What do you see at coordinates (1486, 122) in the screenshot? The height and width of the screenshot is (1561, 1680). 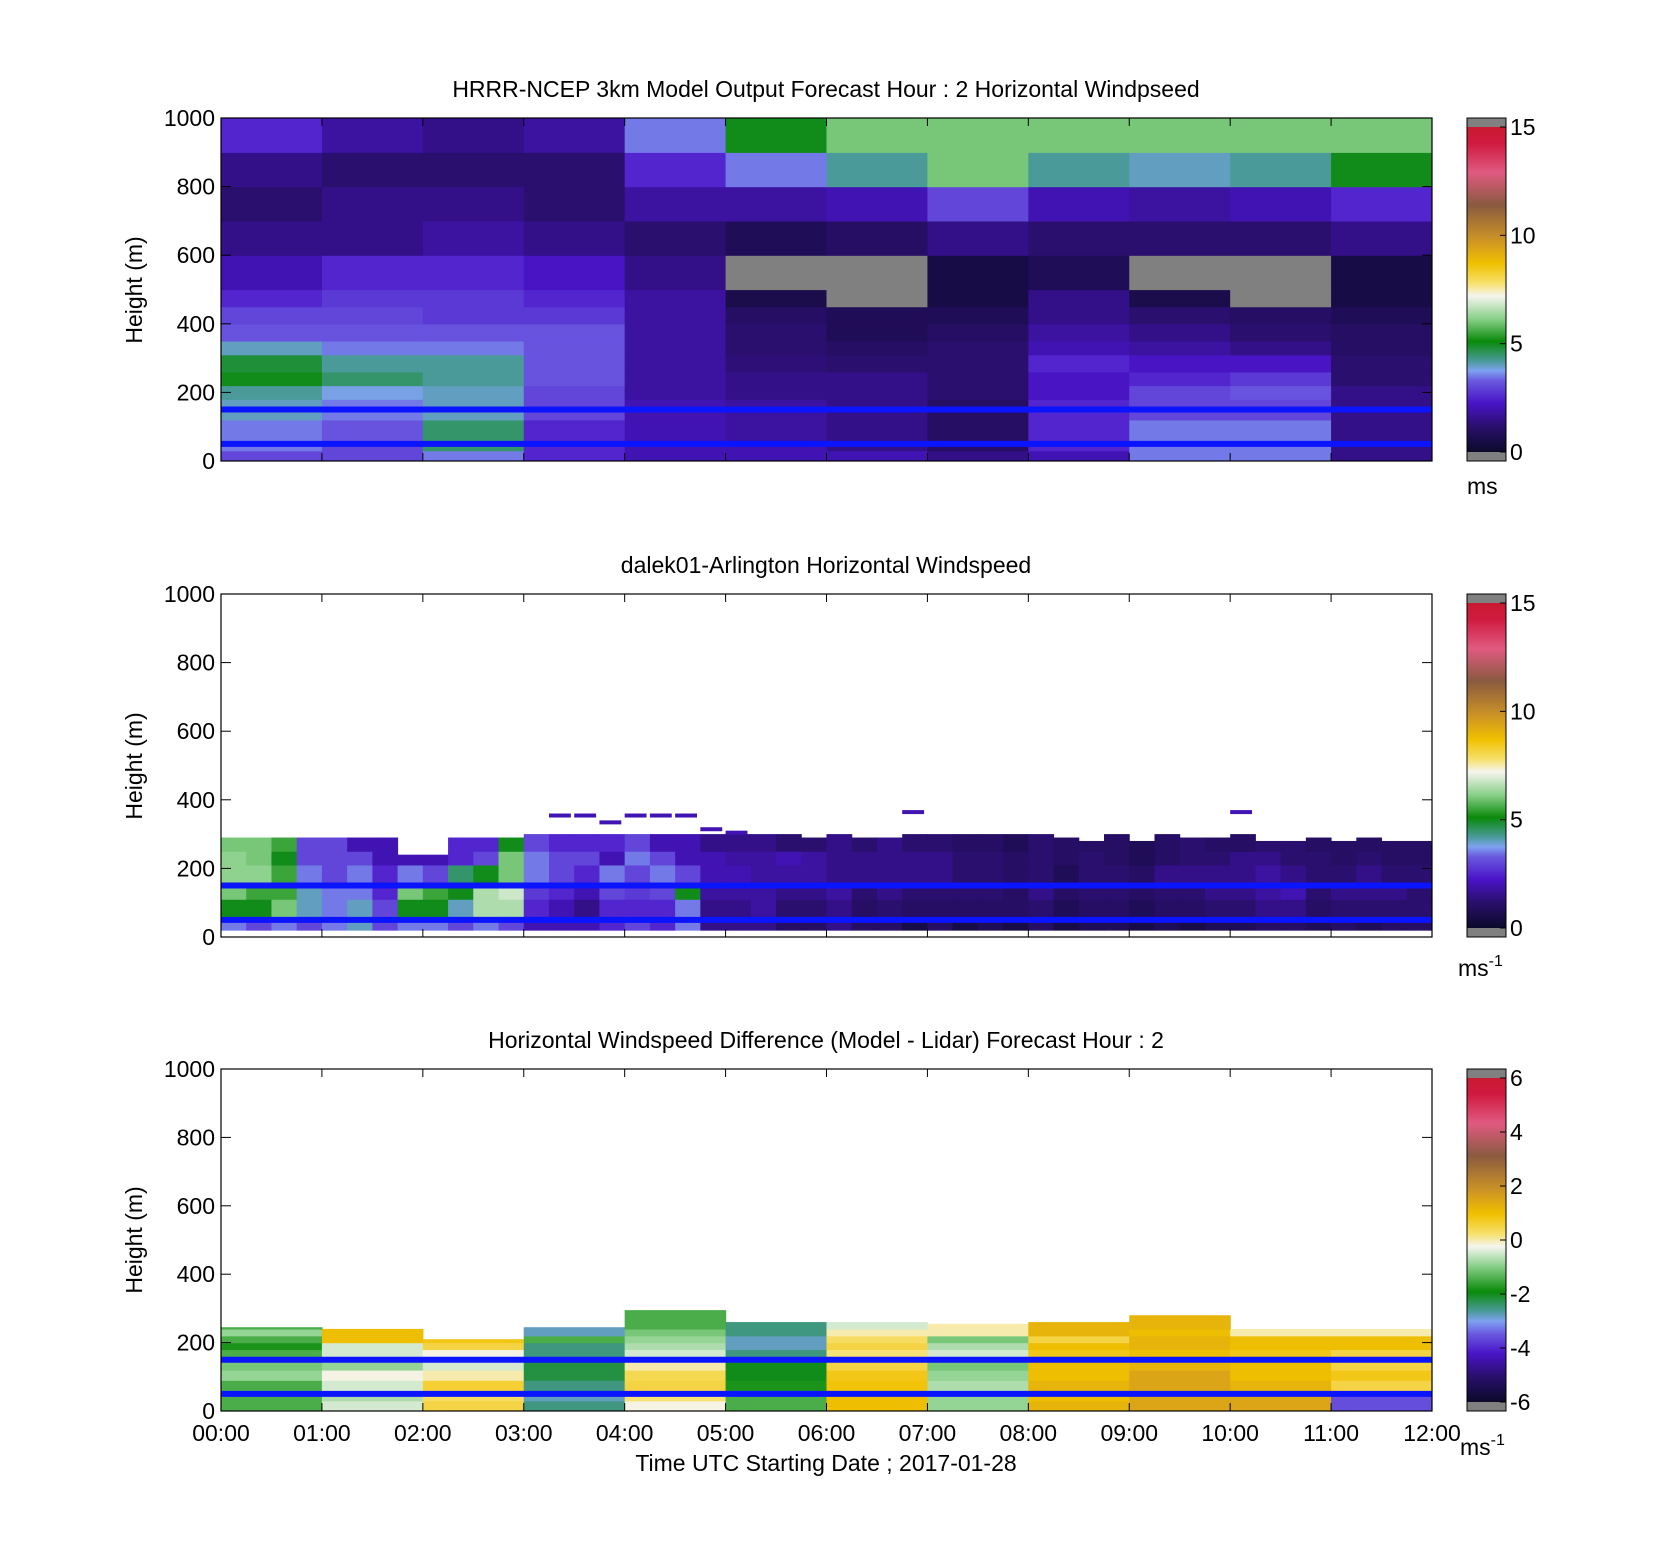 I see `panel-model-colorbar-high-cap` at bounding box center [1486, 122].